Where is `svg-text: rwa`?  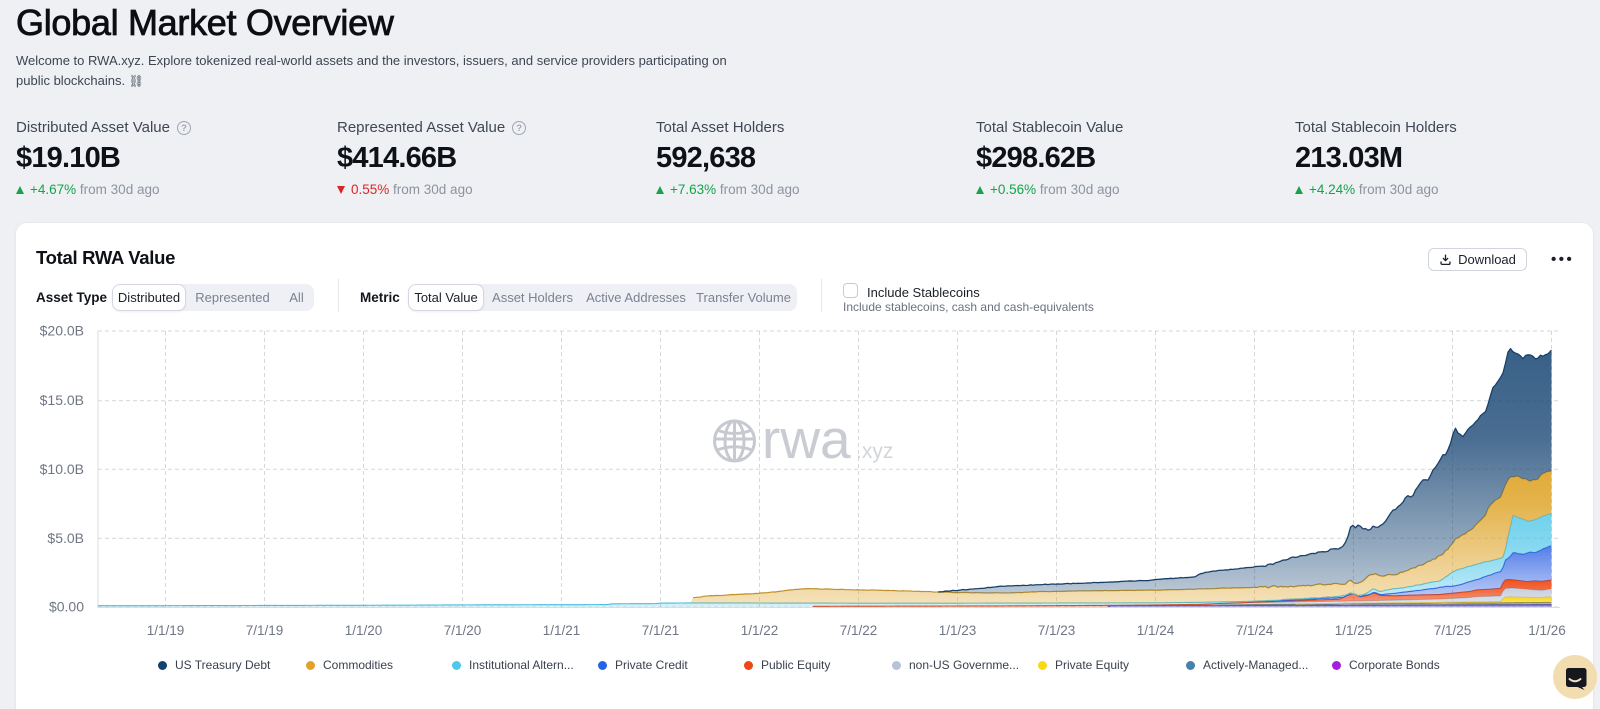 svg-text: rwa is located at coordinates (806, 439).